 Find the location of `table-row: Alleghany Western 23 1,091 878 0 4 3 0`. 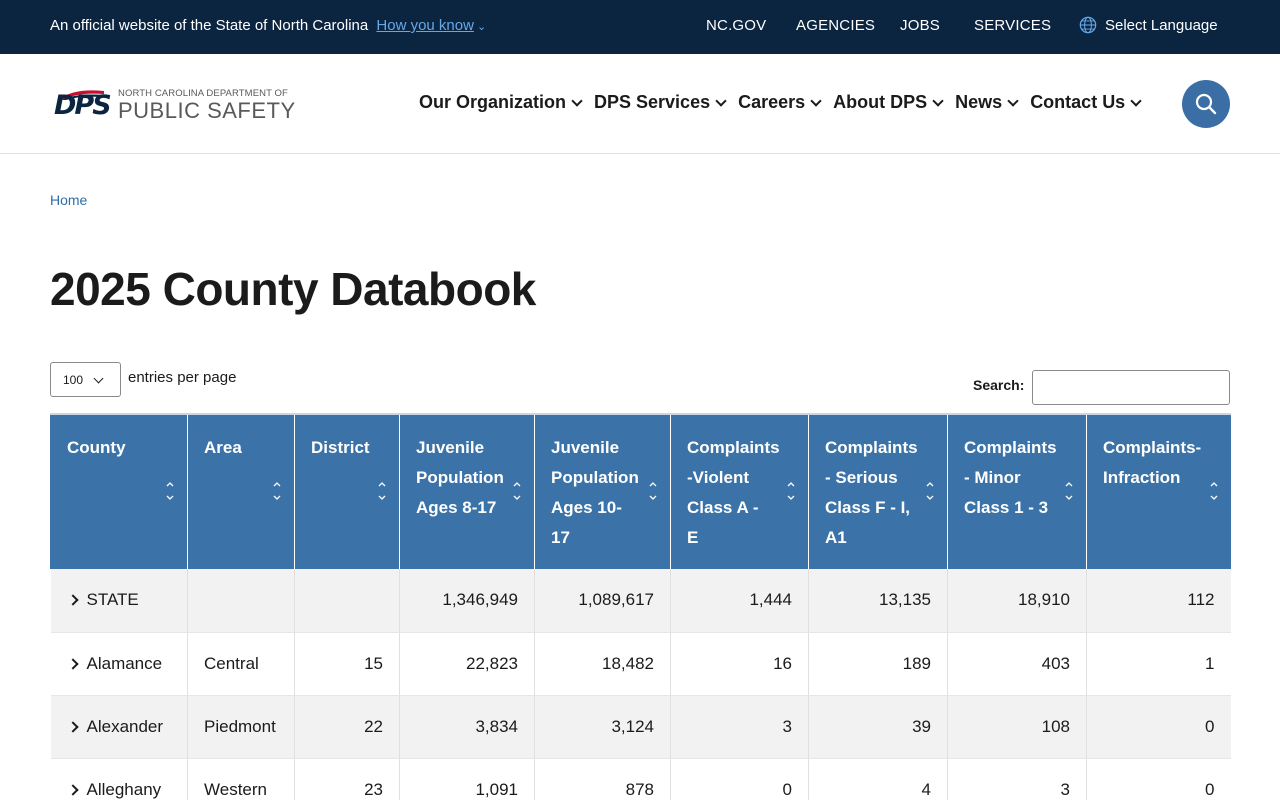

table-row: Alleghany Western 23 1,091 878 0 4 3 0 is located at coordinates (640, 779).